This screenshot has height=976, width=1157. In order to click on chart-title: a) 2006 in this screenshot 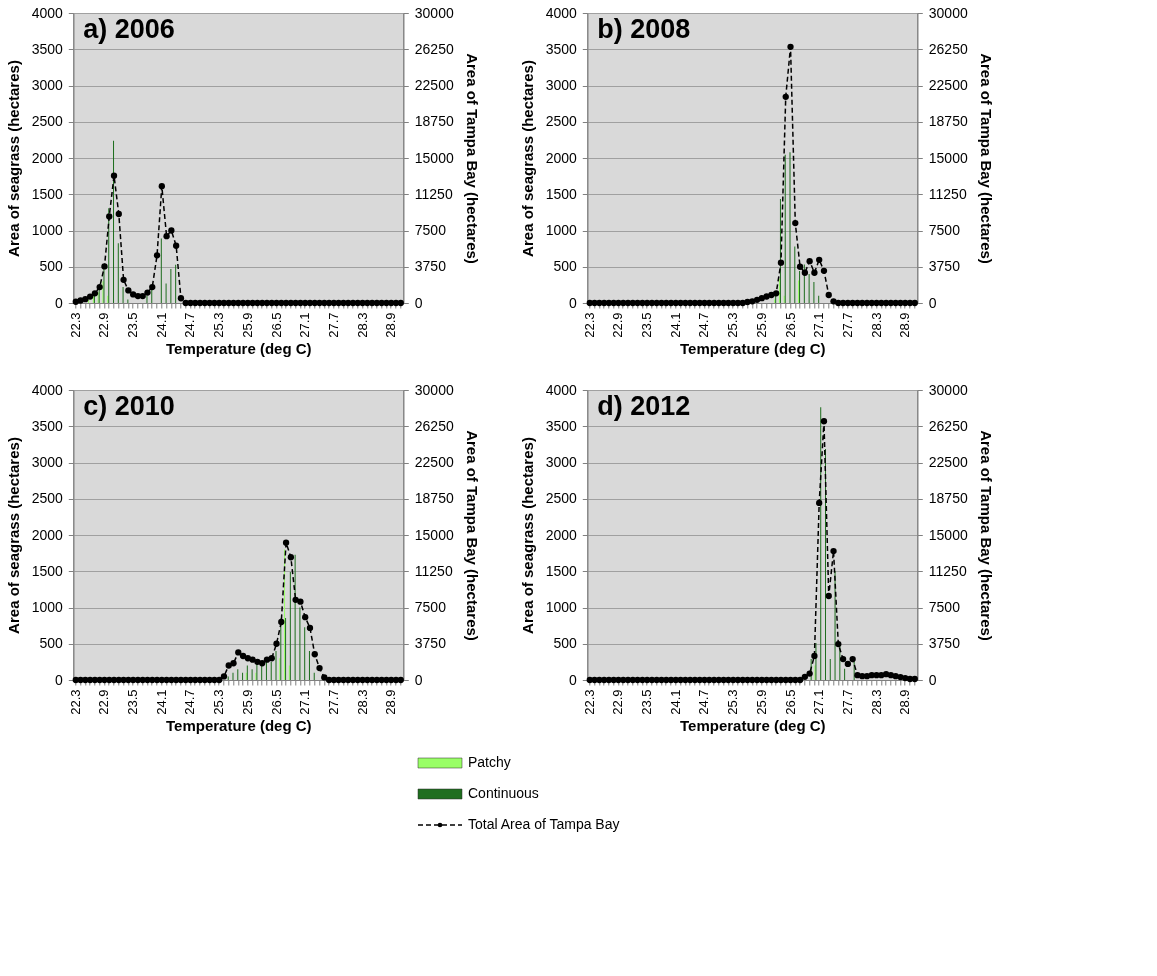, I will do `click(129, 29)`.